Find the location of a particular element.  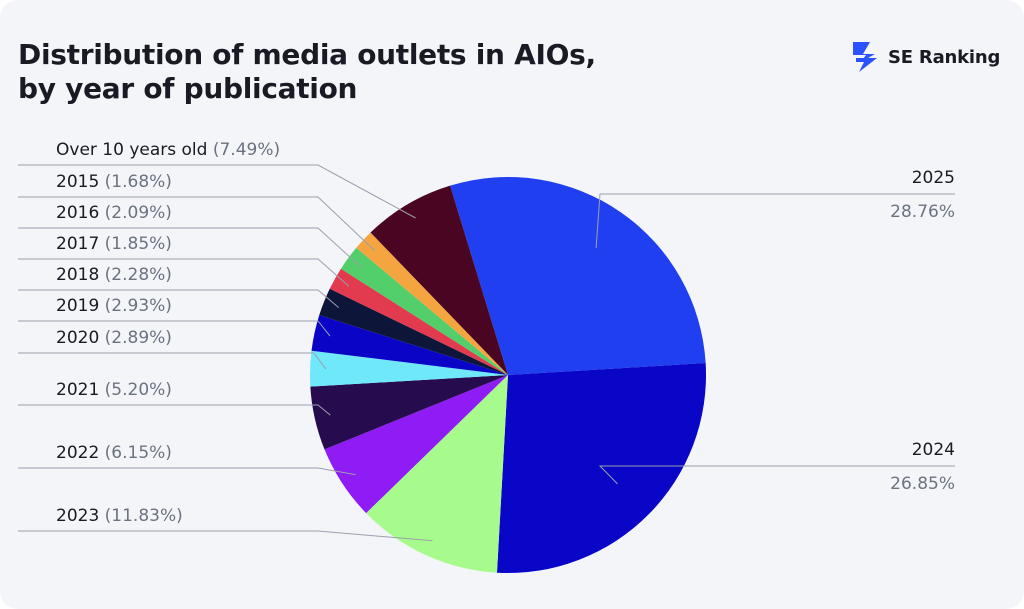

leader-line-2015 is located at coordinates (197, 224).